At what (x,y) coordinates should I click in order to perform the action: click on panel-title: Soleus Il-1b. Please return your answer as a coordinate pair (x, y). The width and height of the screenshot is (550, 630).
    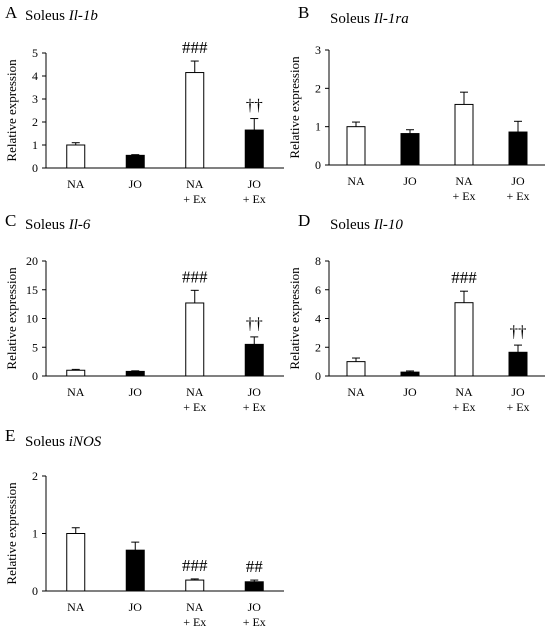
    Looking at the image, I should click on (61, 16).